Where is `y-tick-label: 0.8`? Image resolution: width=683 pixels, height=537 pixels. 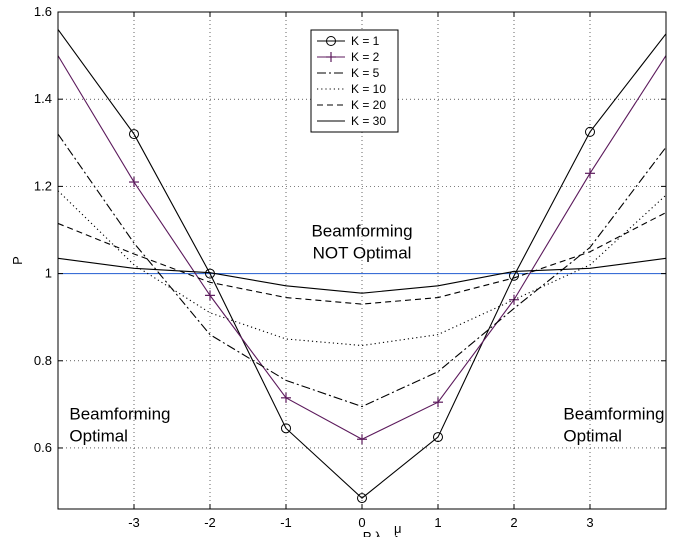
y-tick-label: 0.8 is located at coordinates (43, 360).